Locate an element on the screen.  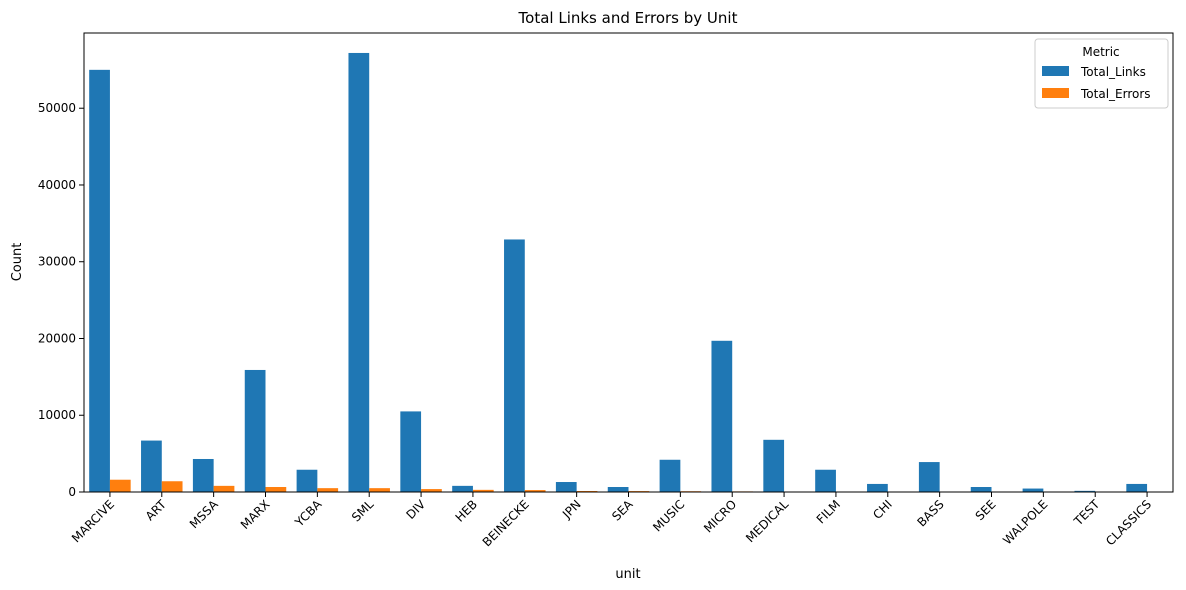
legend-swatch-total-errors is located at coordinates (1055, 93).